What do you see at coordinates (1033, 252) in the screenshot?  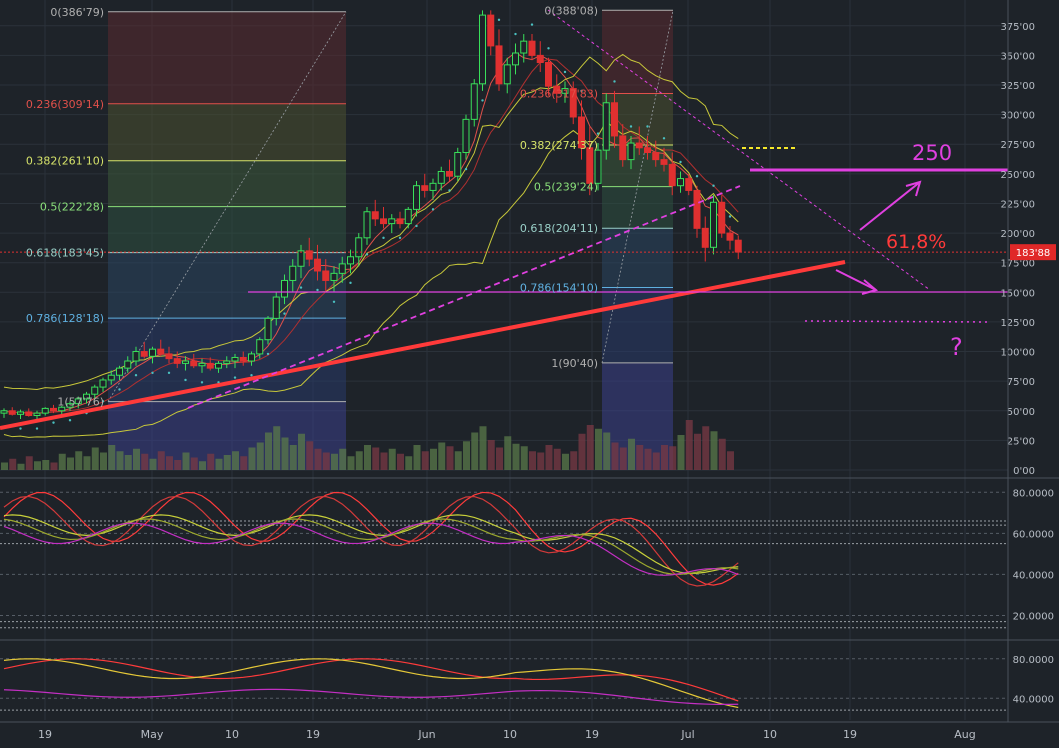 I see `last-price-badge` at bounding box center [1033, 252].